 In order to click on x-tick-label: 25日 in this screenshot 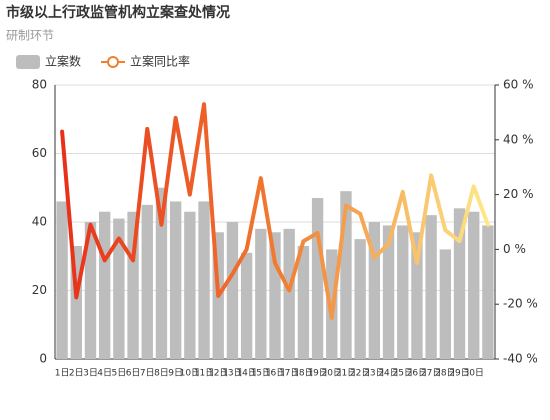, I will do `click(403, 373)`.